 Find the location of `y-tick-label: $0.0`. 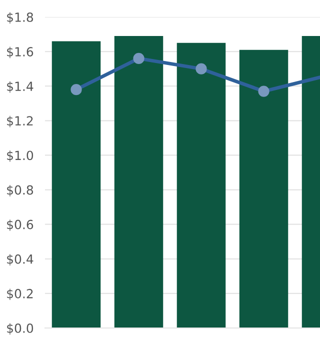

y-tick-label: $0.0 is located at coordinates (20, 329).